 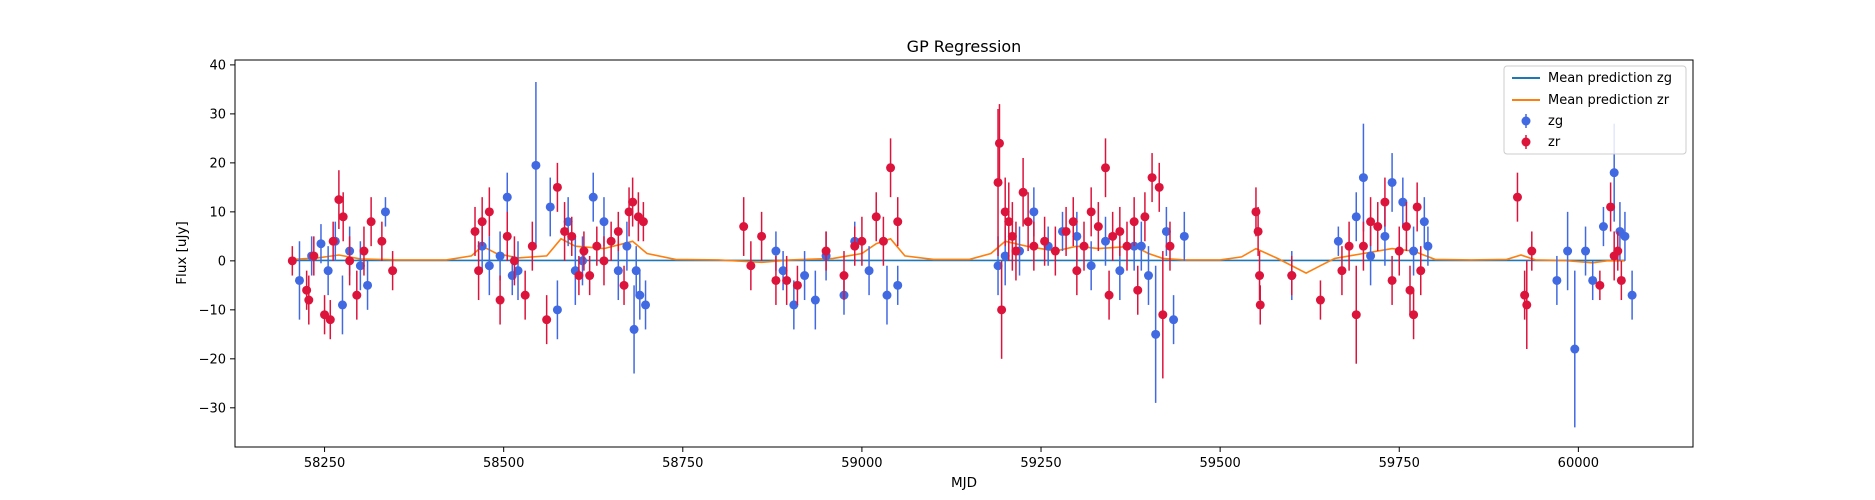 What do you see at coordinates (1040, 463) in the screenshot?
I see `x-tick-label: 59250` at bounding box center [1040, 463].